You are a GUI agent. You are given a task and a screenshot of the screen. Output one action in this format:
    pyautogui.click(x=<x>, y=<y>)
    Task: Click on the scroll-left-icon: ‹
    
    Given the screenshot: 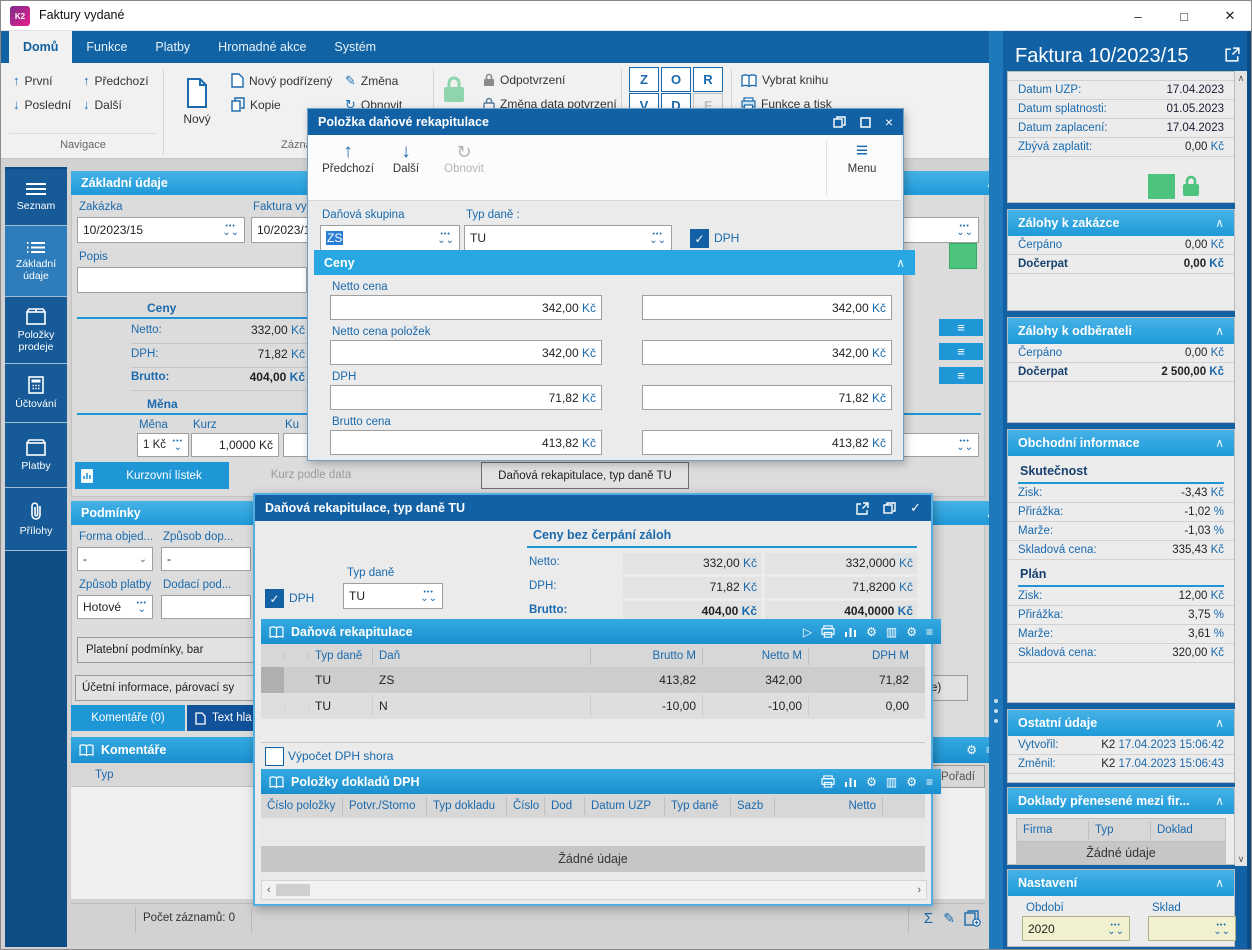 What is the action you would take?
    pyautogui.click(x=269, y=890)
    